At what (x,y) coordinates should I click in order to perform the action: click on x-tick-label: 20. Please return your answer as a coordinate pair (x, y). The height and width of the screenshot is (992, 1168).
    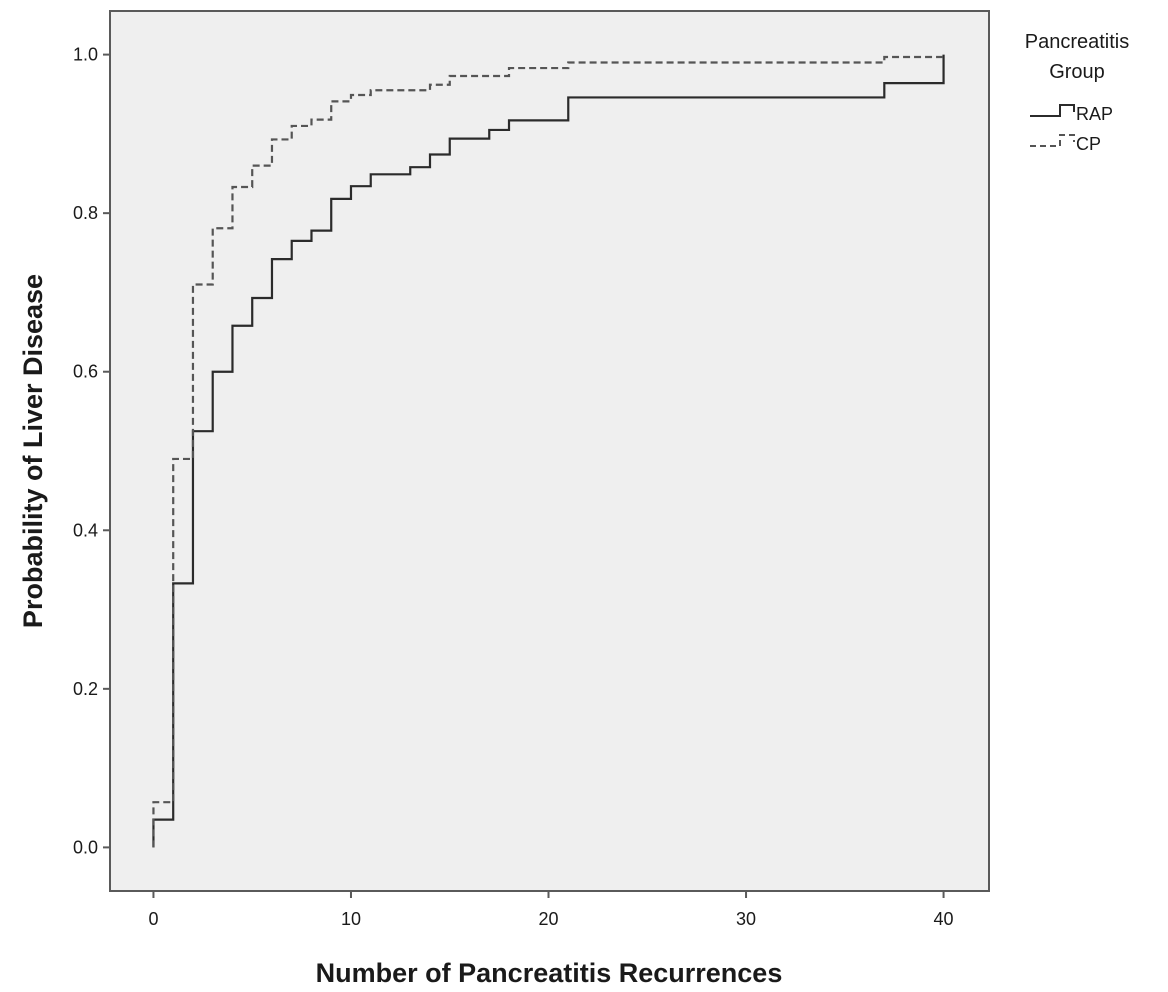
    Looking at the image, I should click on (548, 919).